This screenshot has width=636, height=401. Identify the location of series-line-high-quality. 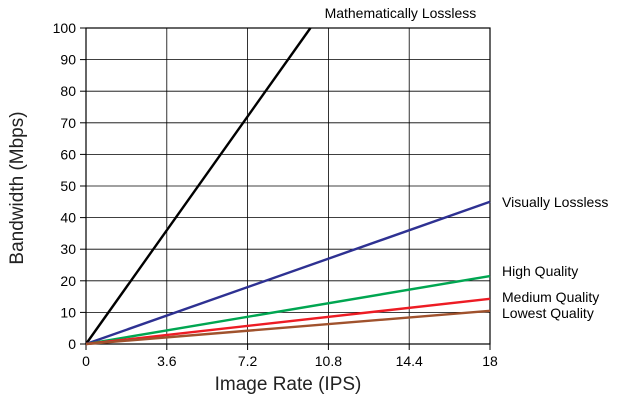
(288, 310).